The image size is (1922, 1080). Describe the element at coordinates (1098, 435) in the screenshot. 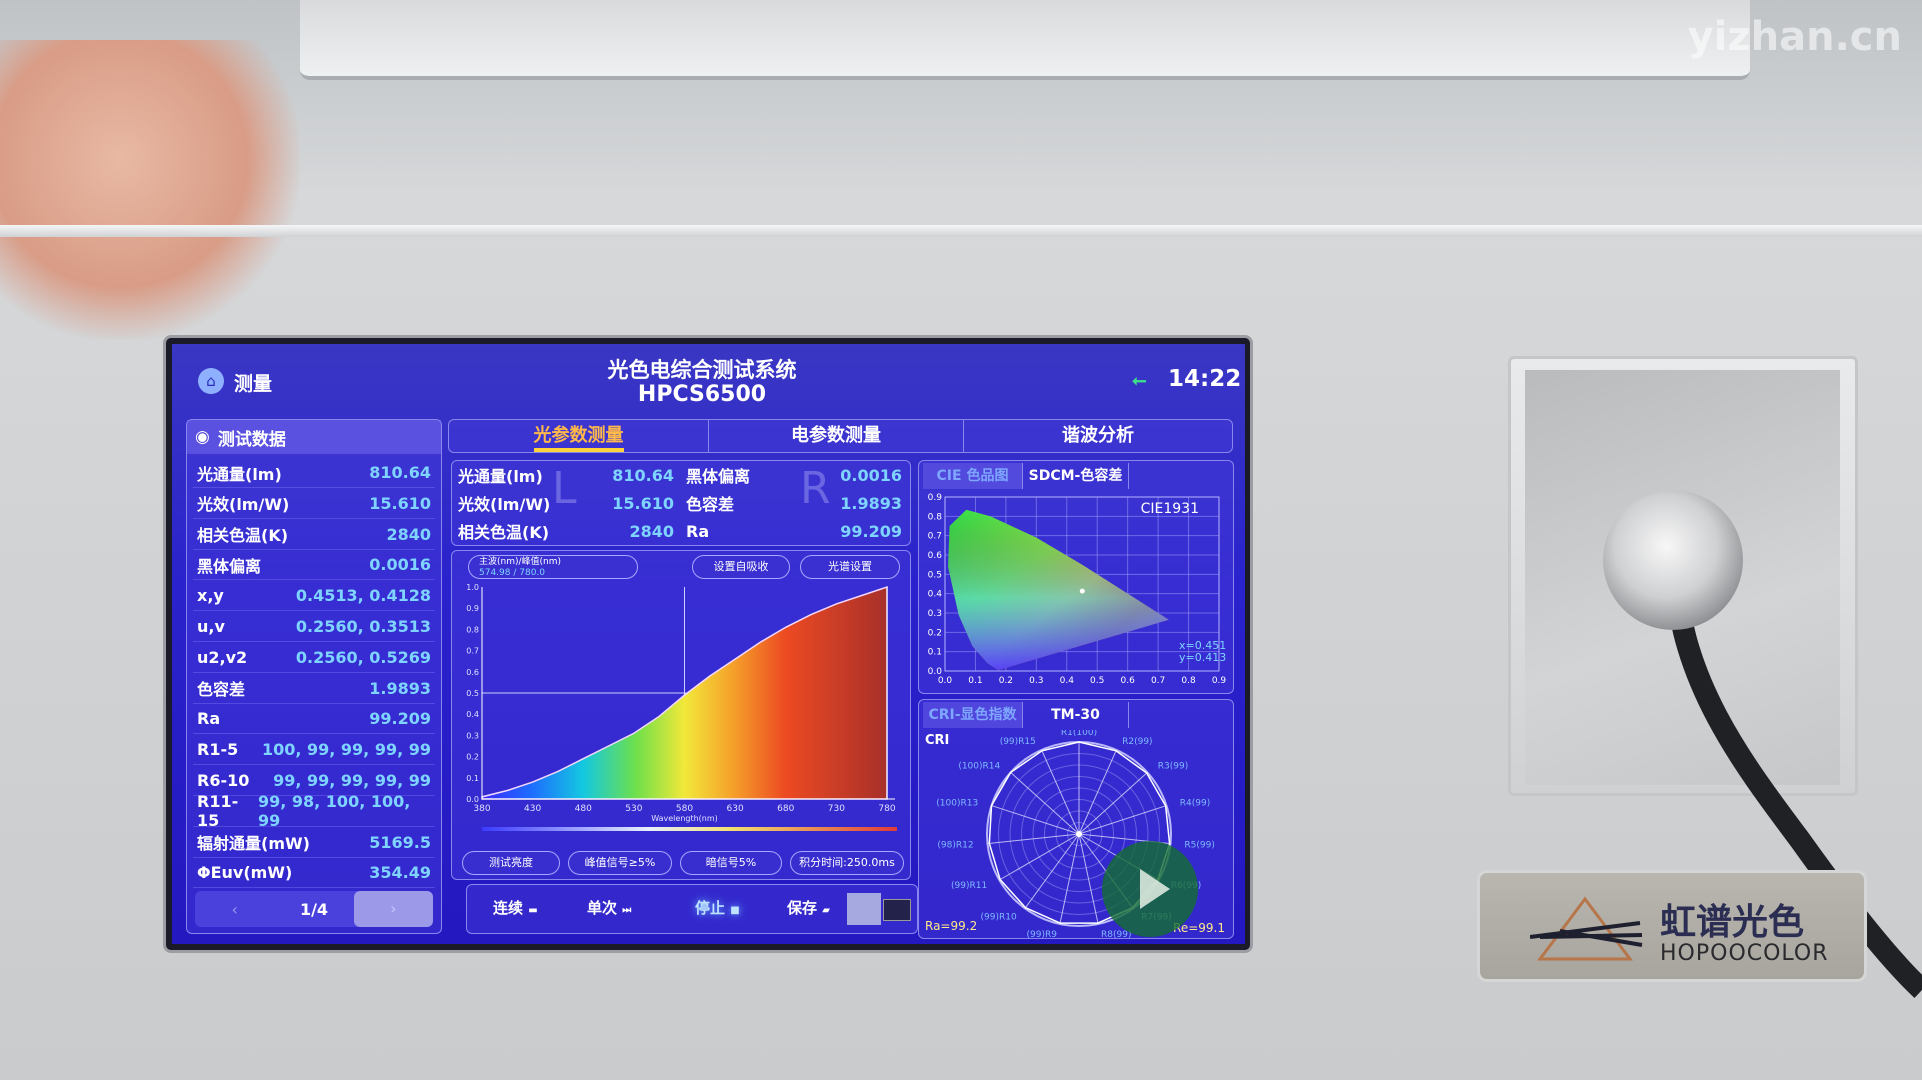

I see `tab-harmonic: 谐波分析` at that location.